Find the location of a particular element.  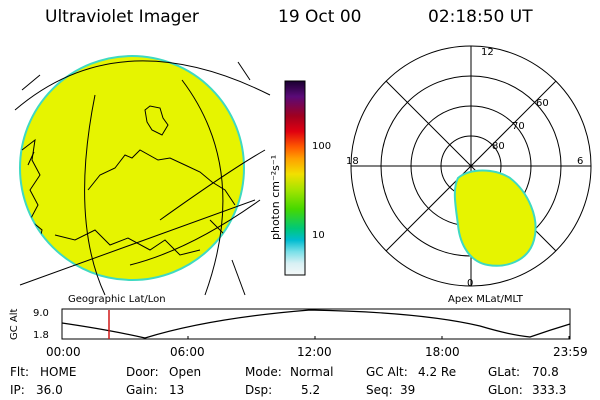

colorbar-tick-10: 10 is located at coordinates (318, 235).